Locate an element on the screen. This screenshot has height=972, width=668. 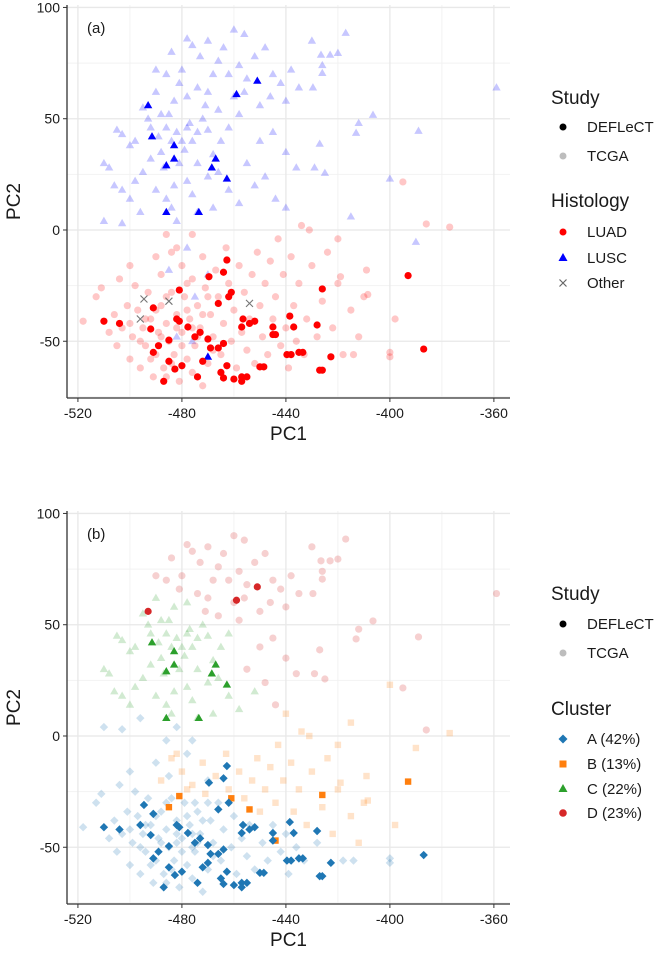
x-tick-label: -520 is located at coordinates (78, 919).